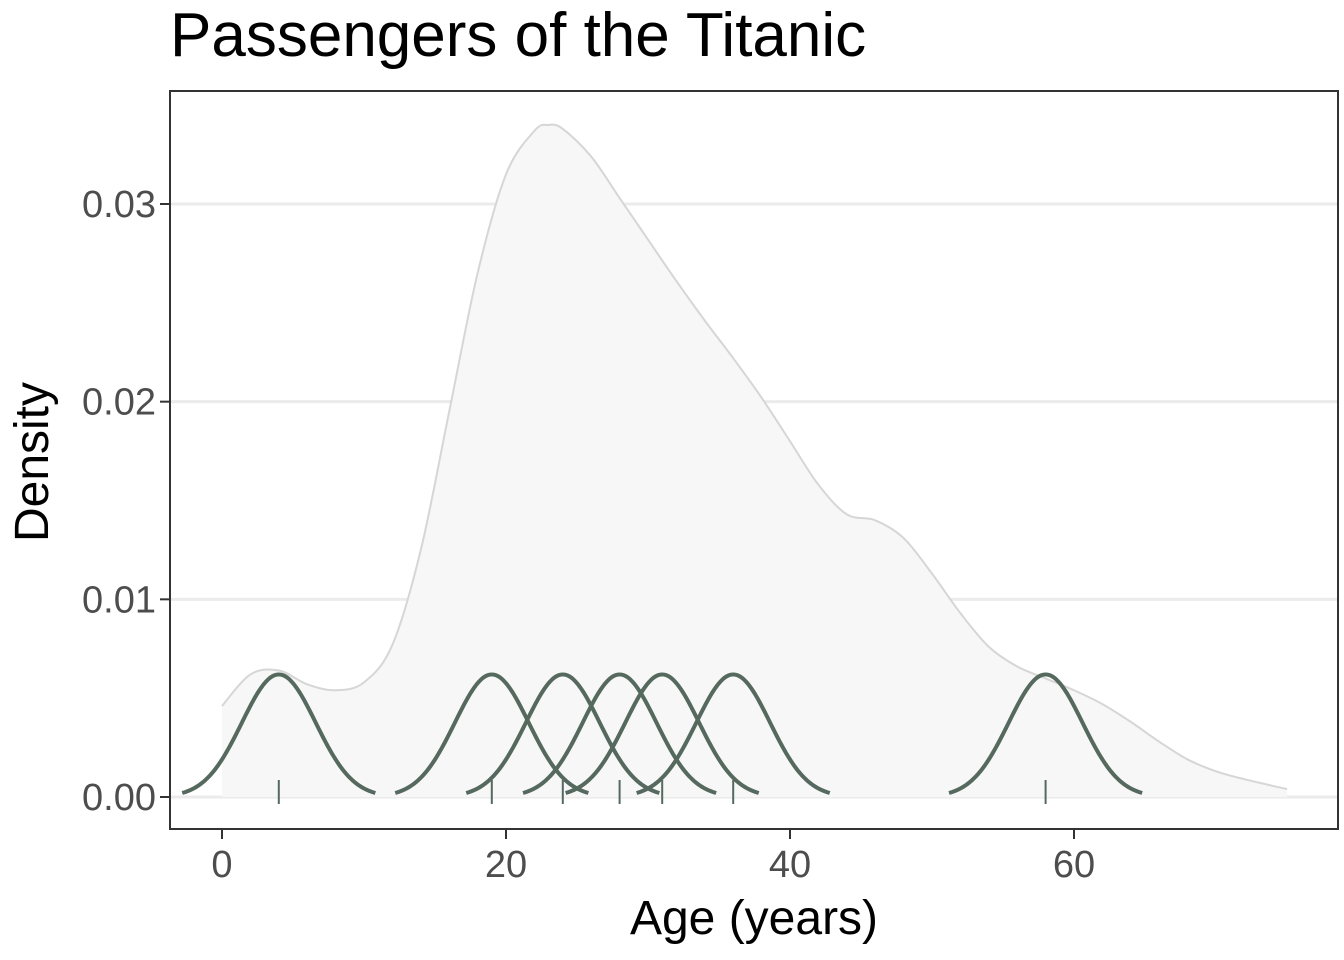  What do you see at coordinates (790, 865) in the screenshot?
I see `x-tick-label-40: 40` at bounding box center [790, 865].